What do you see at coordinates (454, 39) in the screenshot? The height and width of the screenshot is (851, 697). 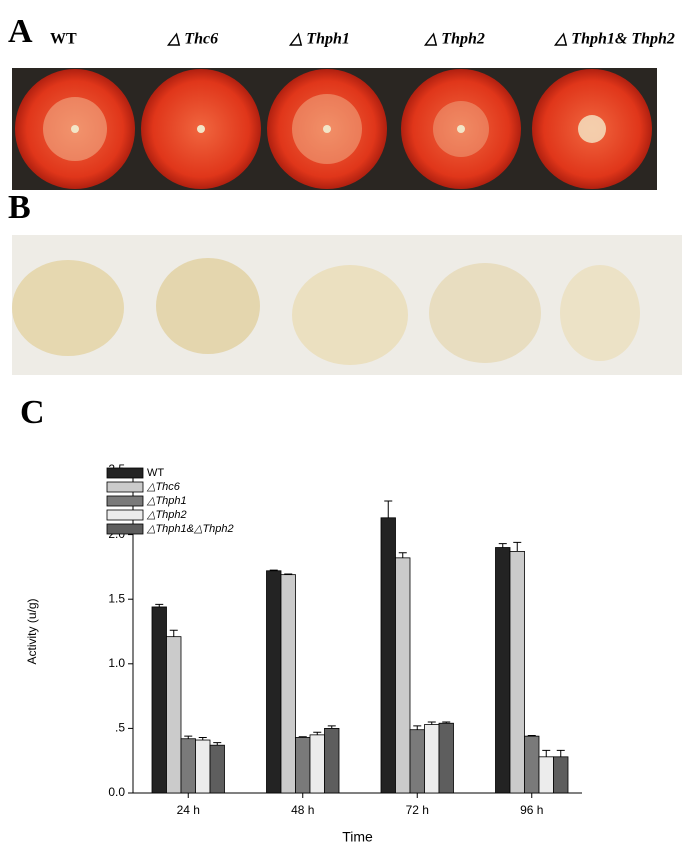 I see `strain-label: △ Thph2` at bounding box center [454, 39].